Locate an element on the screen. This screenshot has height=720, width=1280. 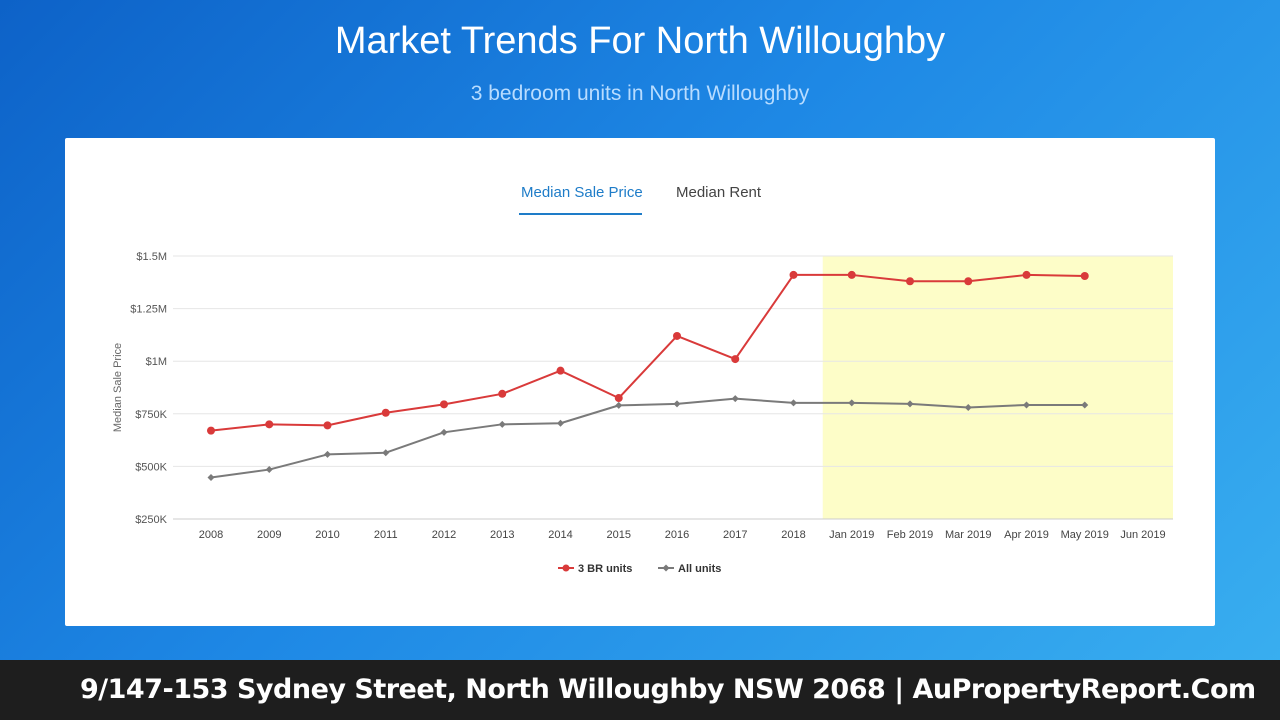
y-tick-label: $750K is located at coordinates (151, 415).